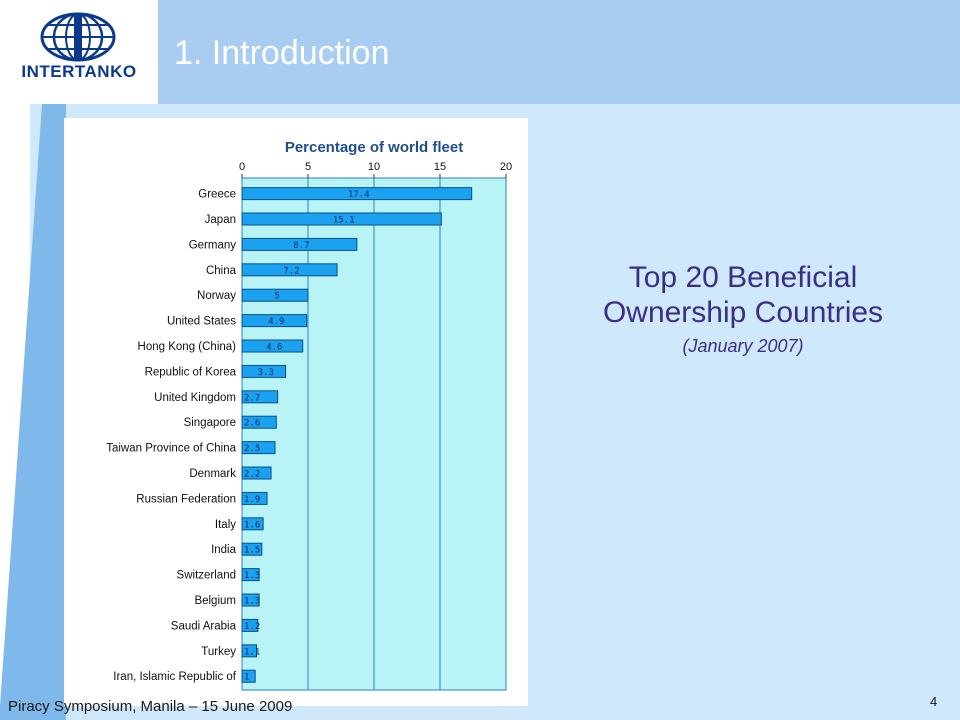 The height and width of the screenshot is (720, 960). I want to click on data-label: 17.4, so click(359, 195).